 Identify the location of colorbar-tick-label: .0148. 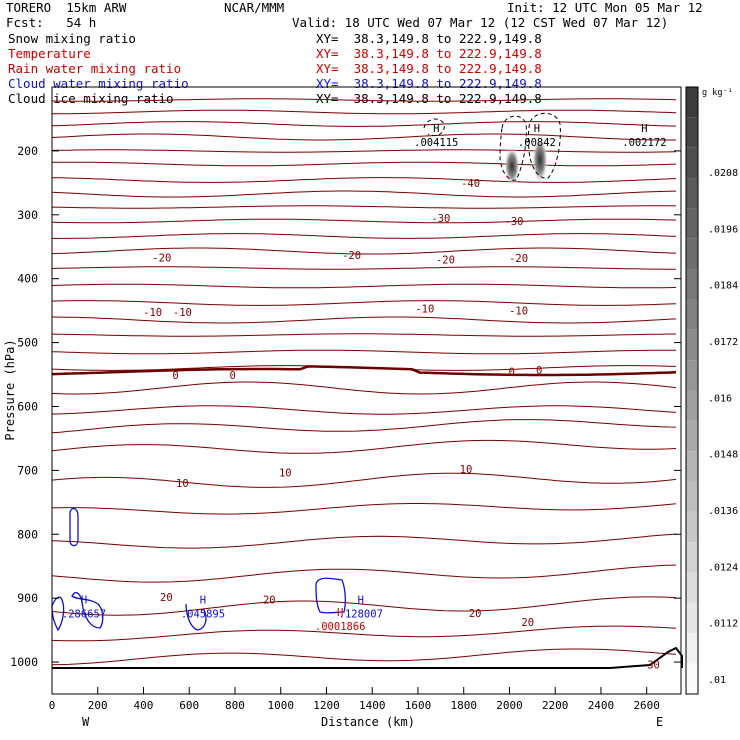
(723, 455).